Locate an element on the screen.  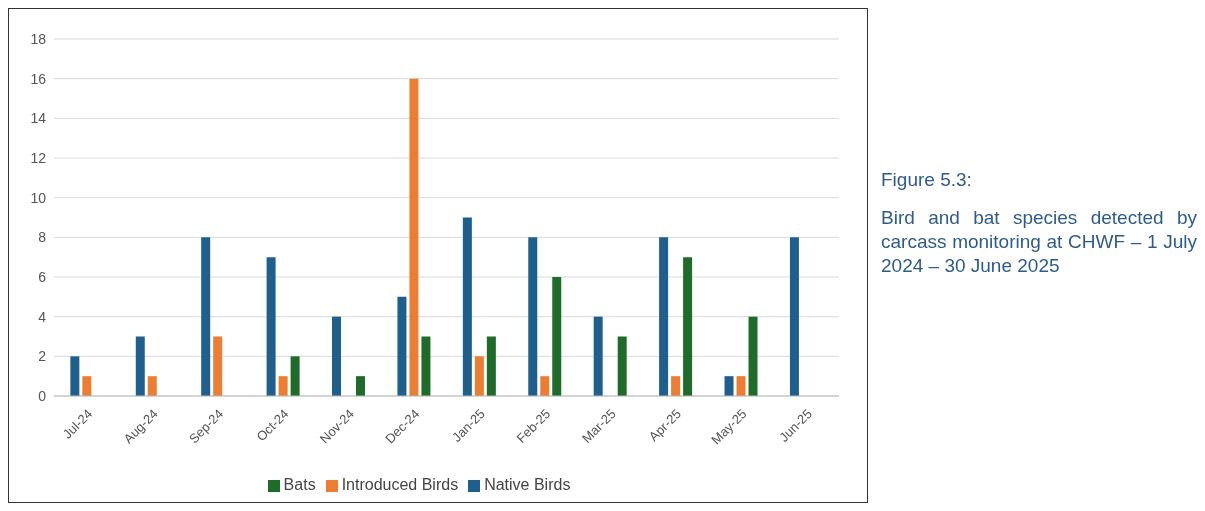
y-tick-label: 14 is located at coordinates (38, 118).